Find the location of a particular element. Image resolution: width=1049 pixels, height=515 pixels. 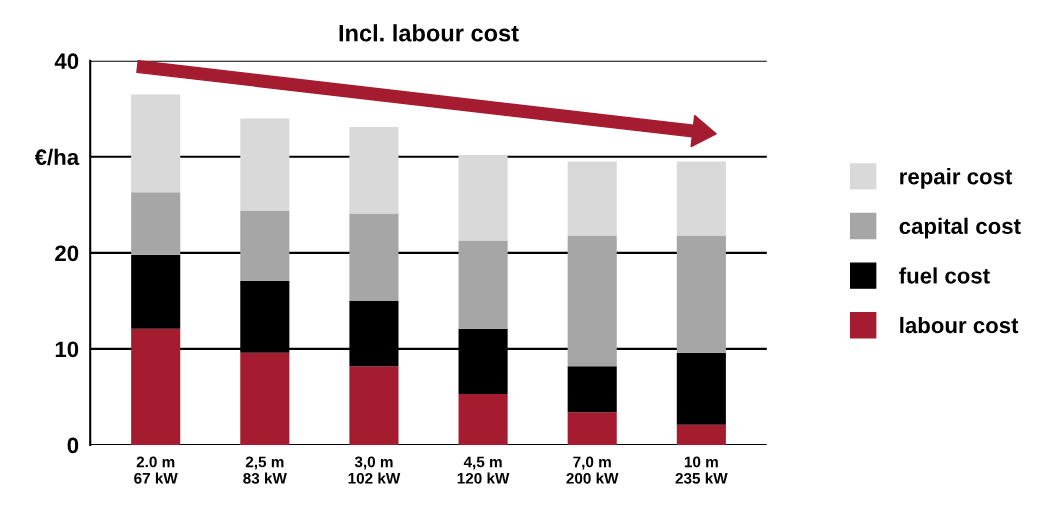

x-tick-label: 4,5 m 120 kW is located at coordinates (483, 470).